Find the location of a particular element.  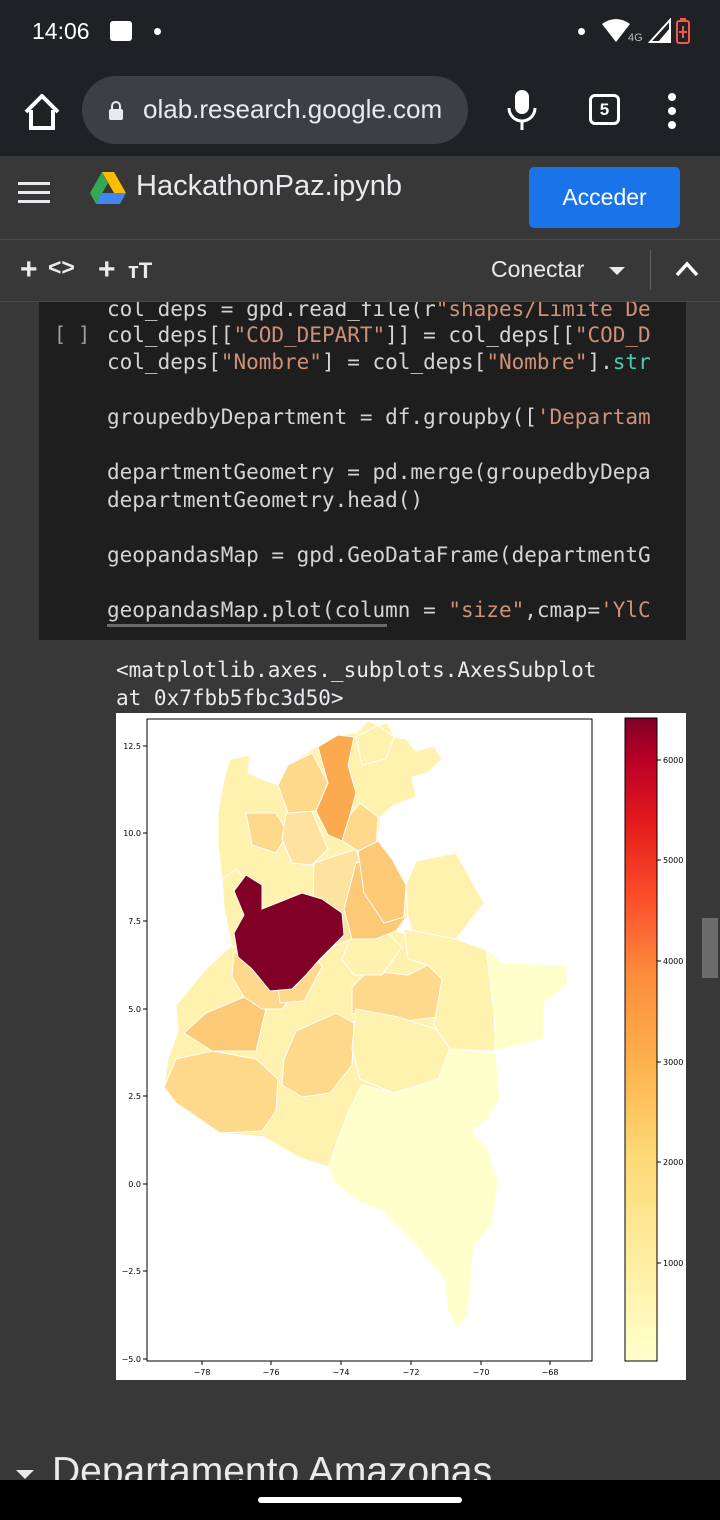

output-line: at 0x7fbb5fbc3d50> is located at coordinates (230, 698).